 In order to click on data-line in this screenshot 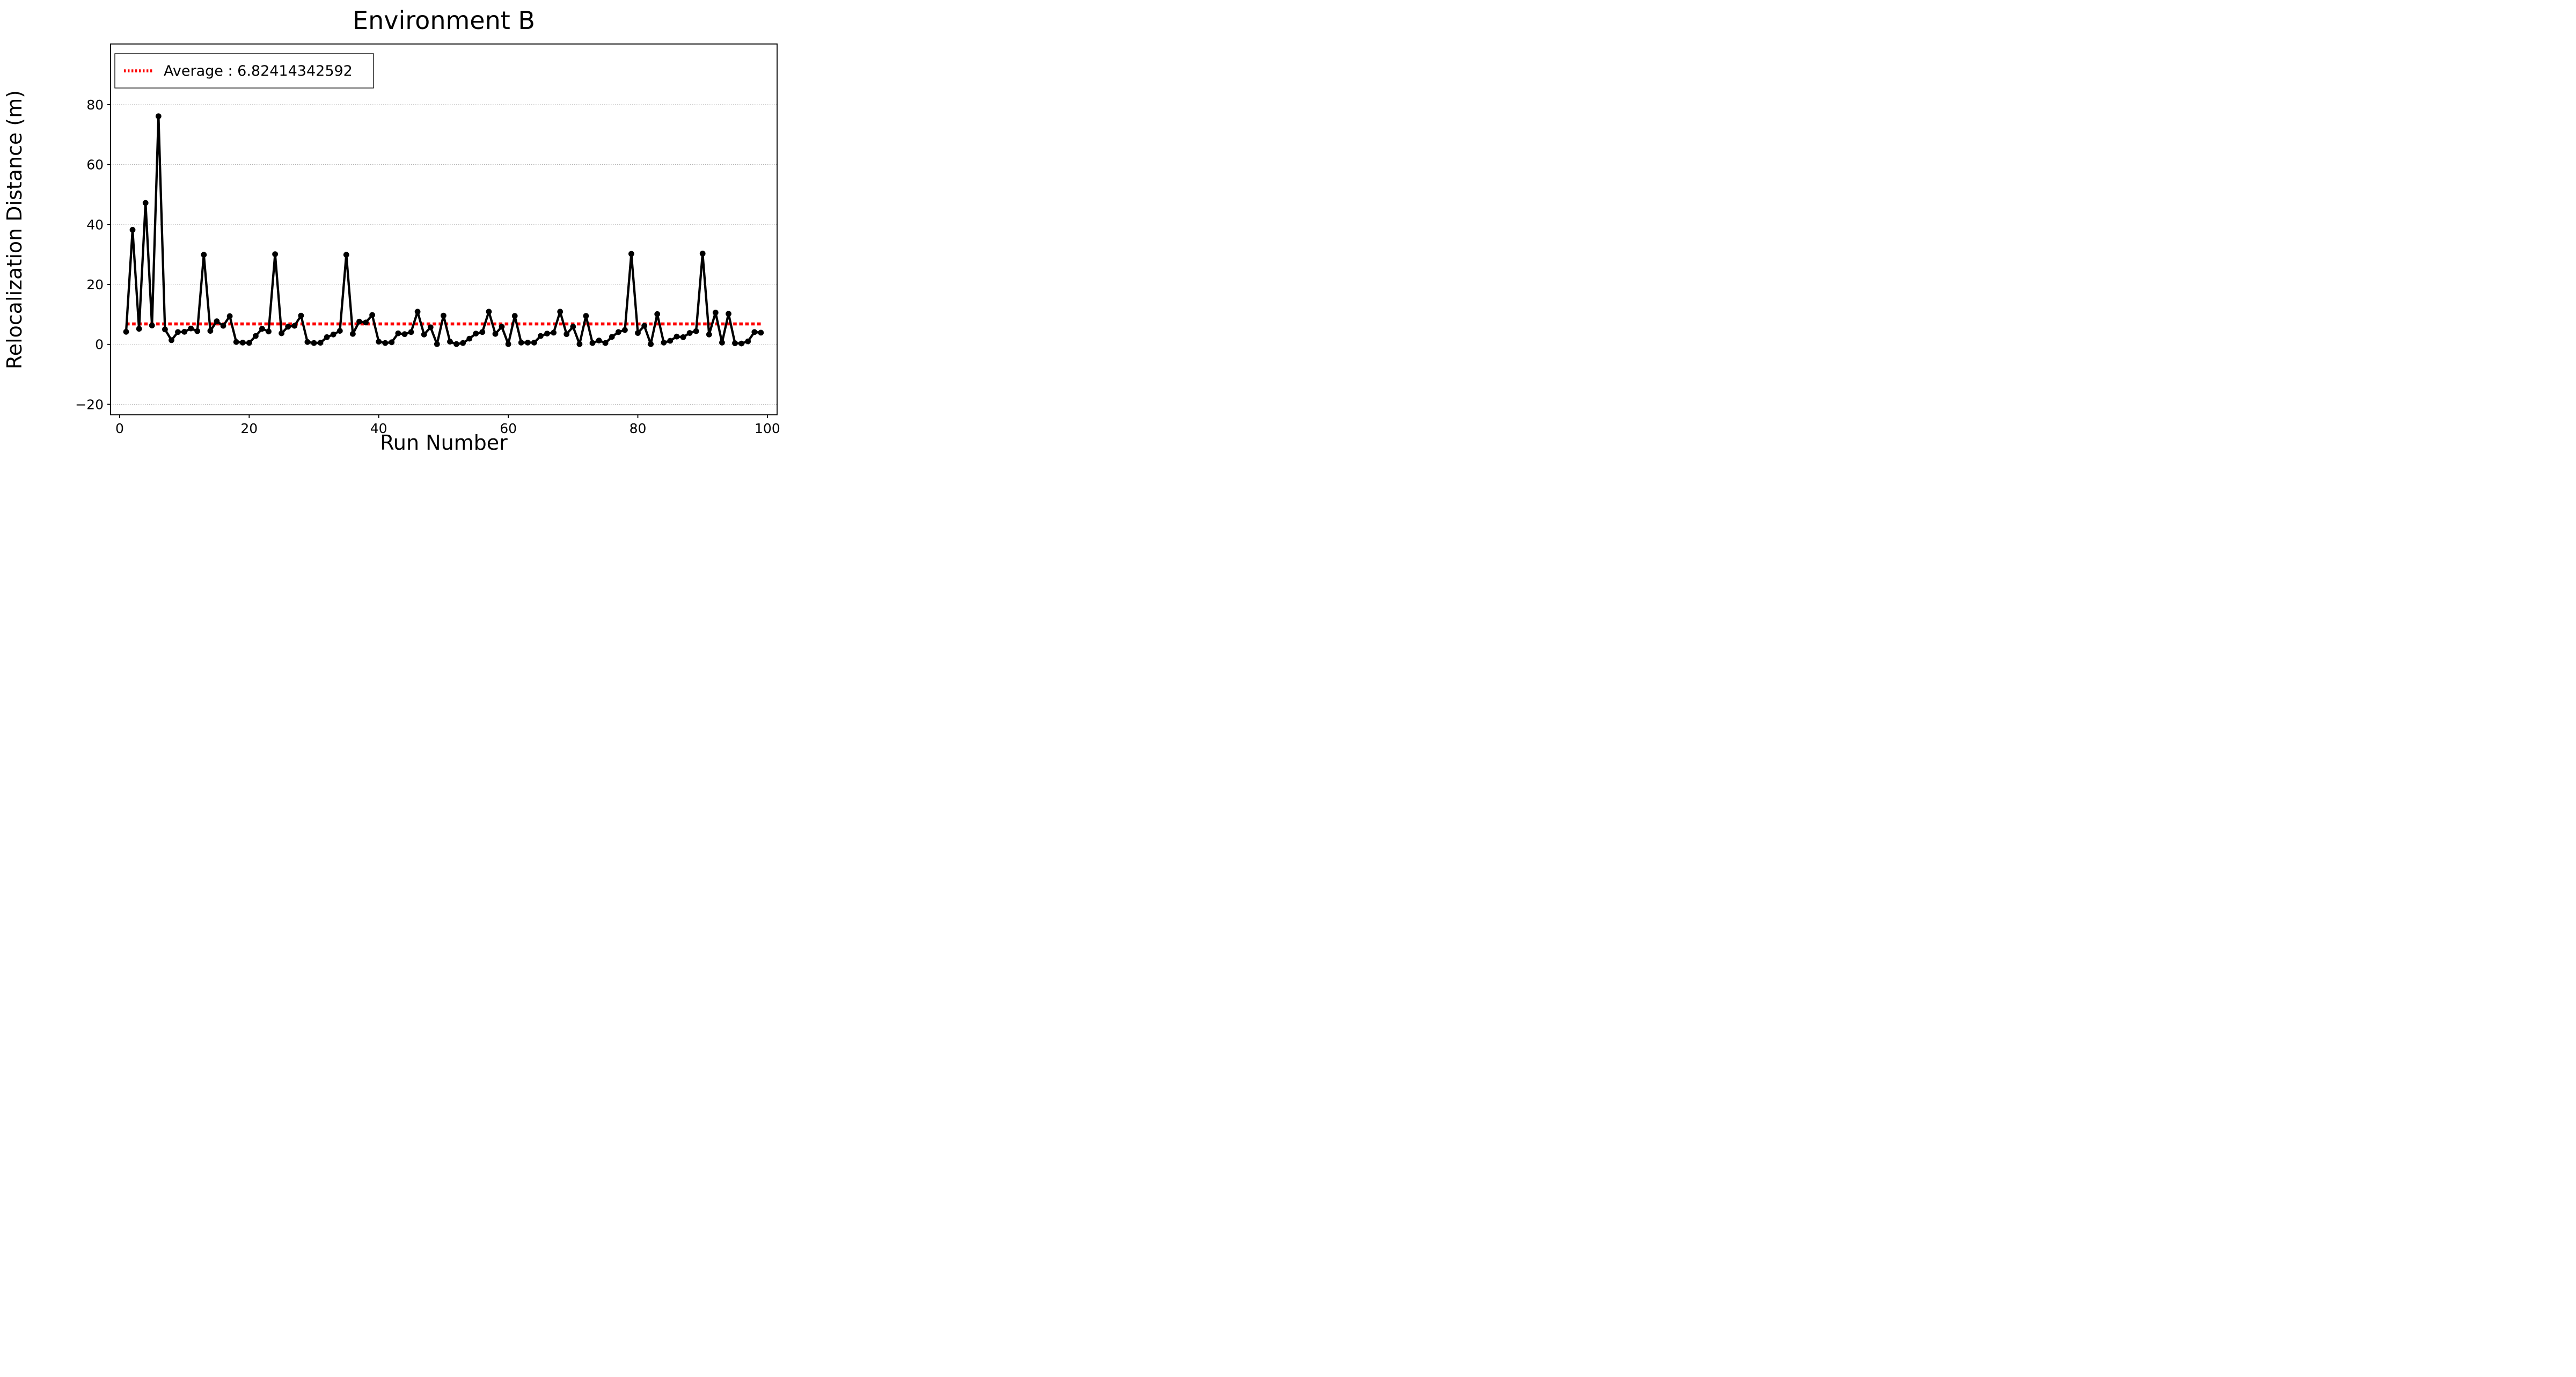, I will do `click(443, 230)`.